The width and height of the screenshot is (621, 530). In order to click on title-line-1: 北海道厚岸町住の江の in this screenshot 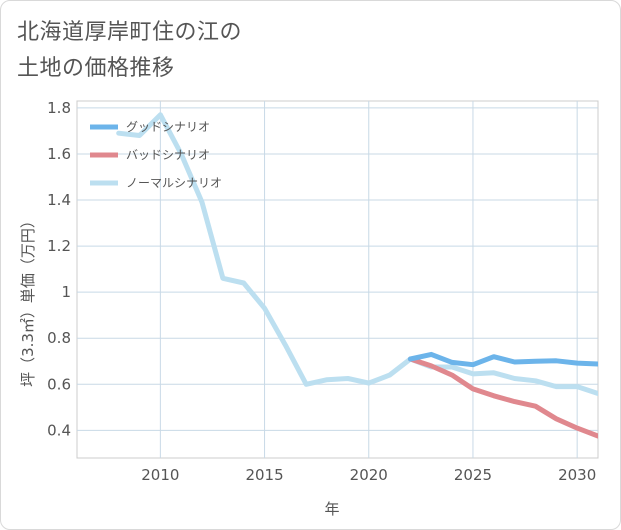, I will do `click(130, 32)`.